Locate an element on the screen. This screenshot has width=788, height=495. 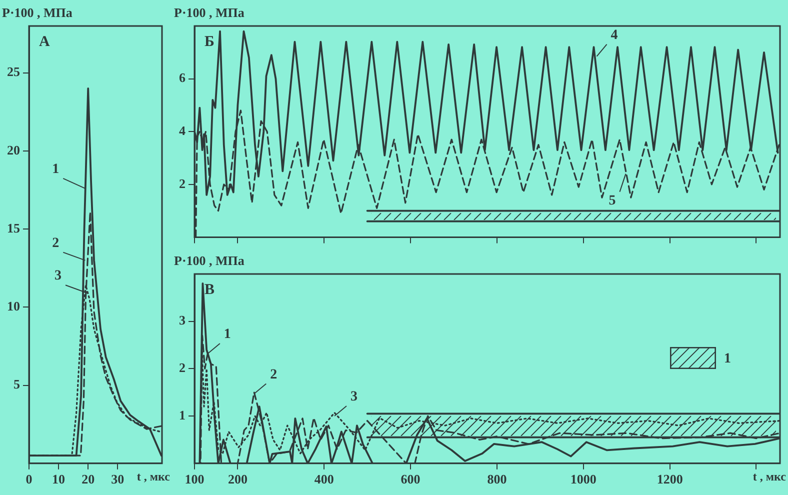
x-tick-label: 1000 is located at coordinates (583, 479).